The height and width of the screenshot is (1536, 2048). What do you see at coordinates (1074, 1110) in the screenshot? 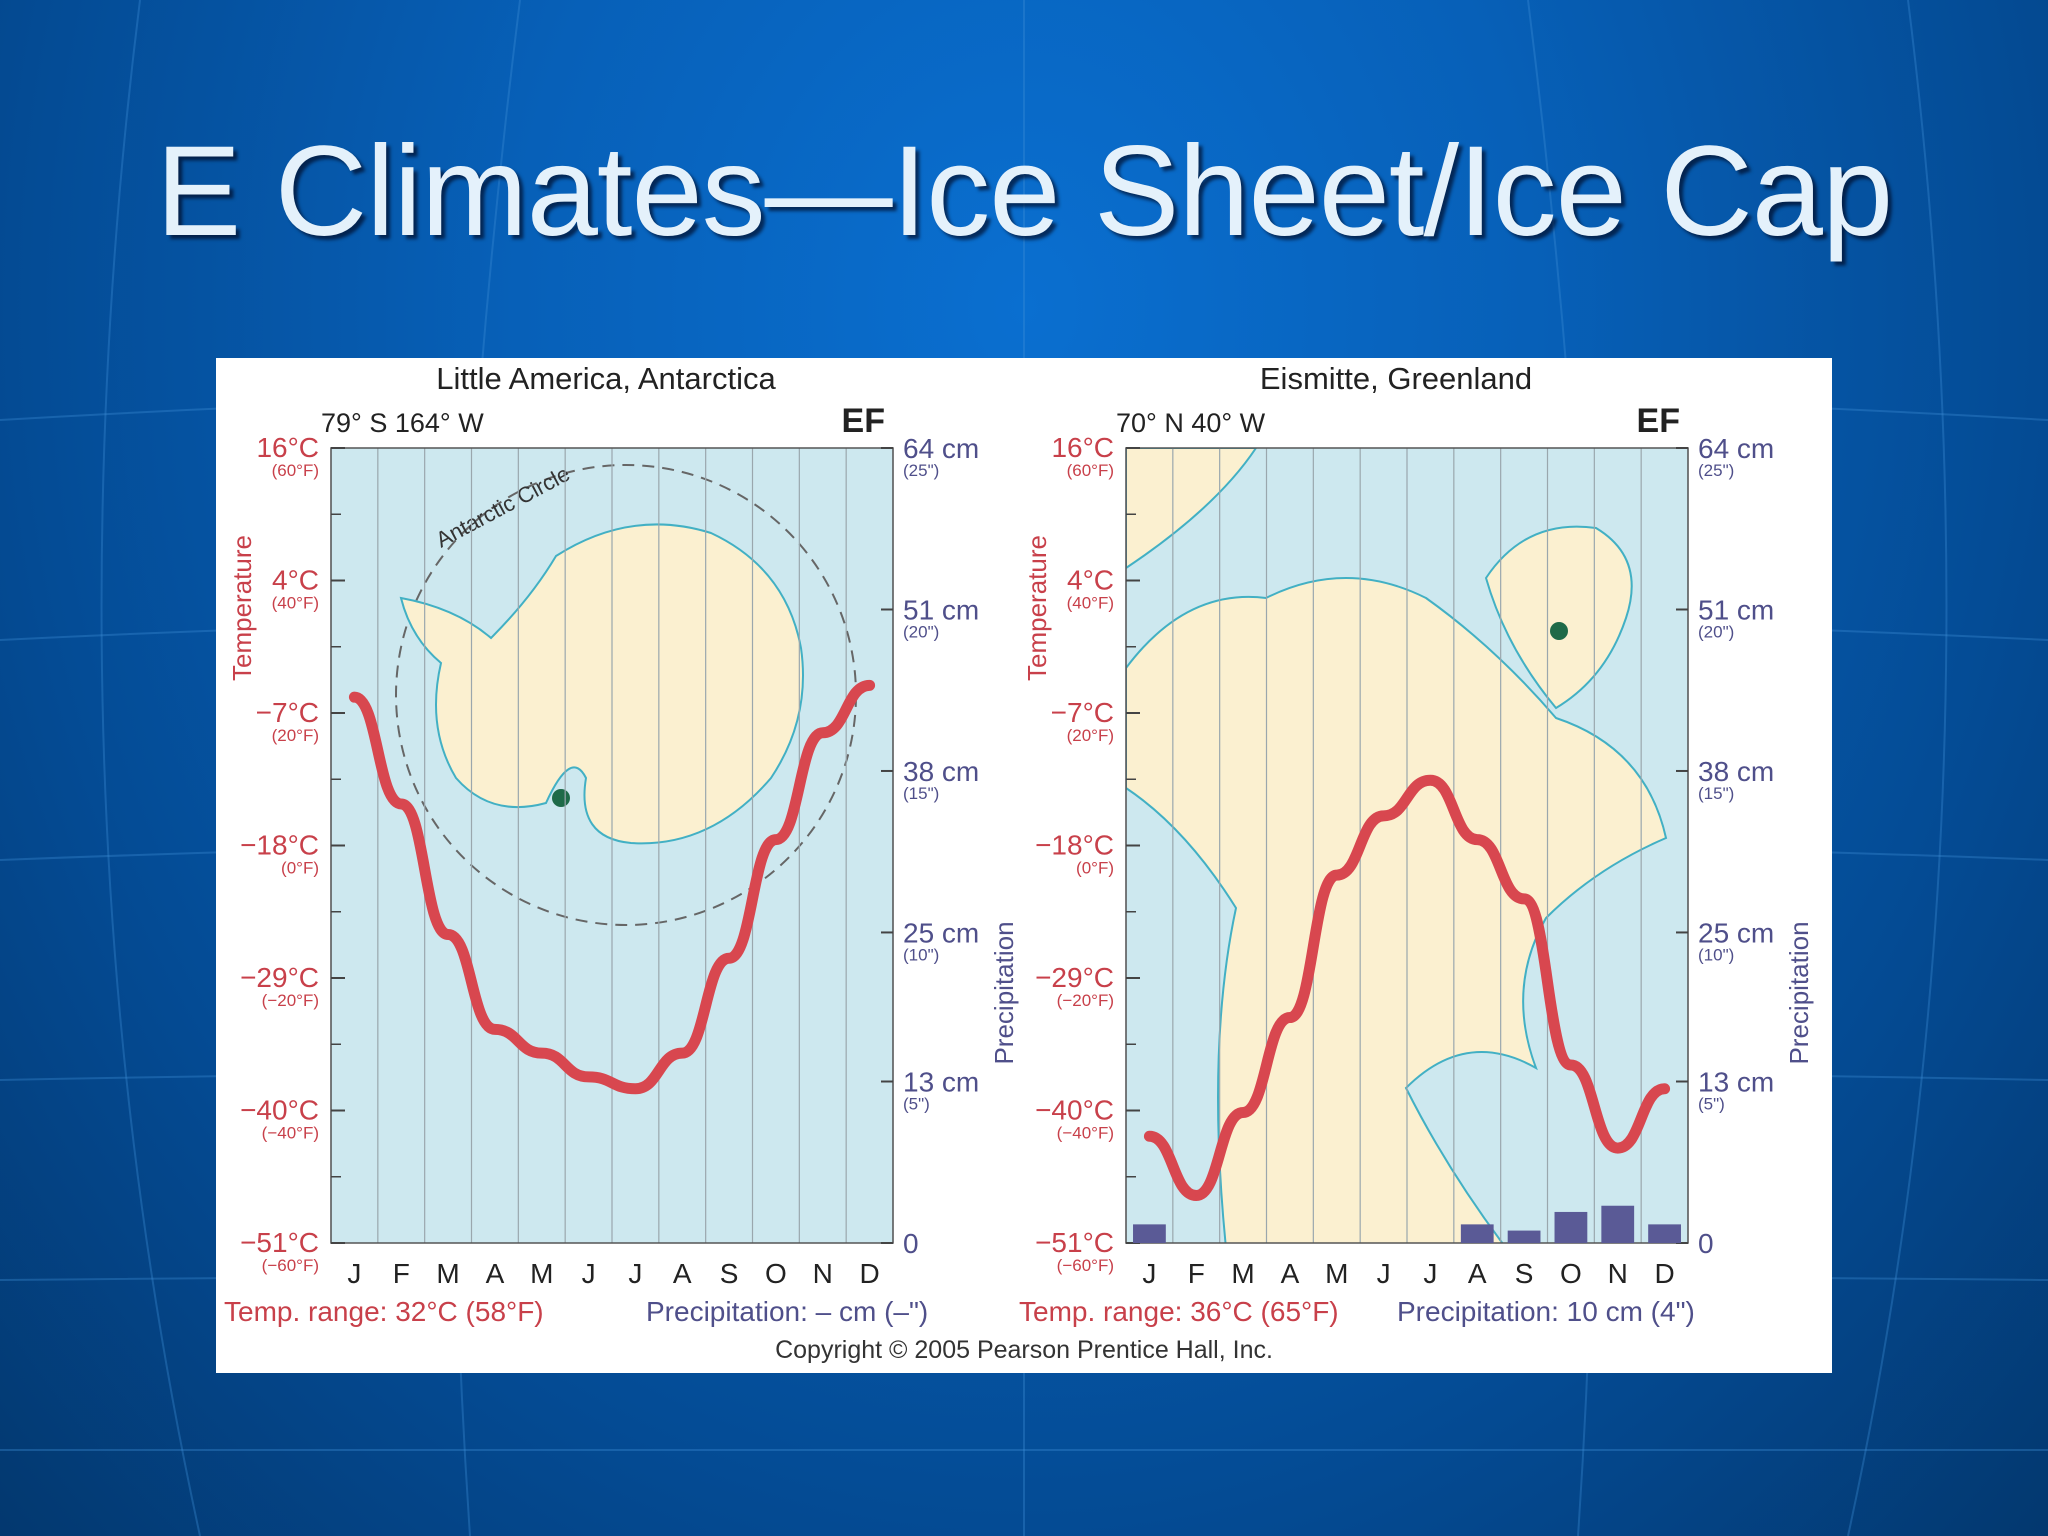
I see `temp-tick-label-c: −40°C` at bounding box center [1074, 1110].